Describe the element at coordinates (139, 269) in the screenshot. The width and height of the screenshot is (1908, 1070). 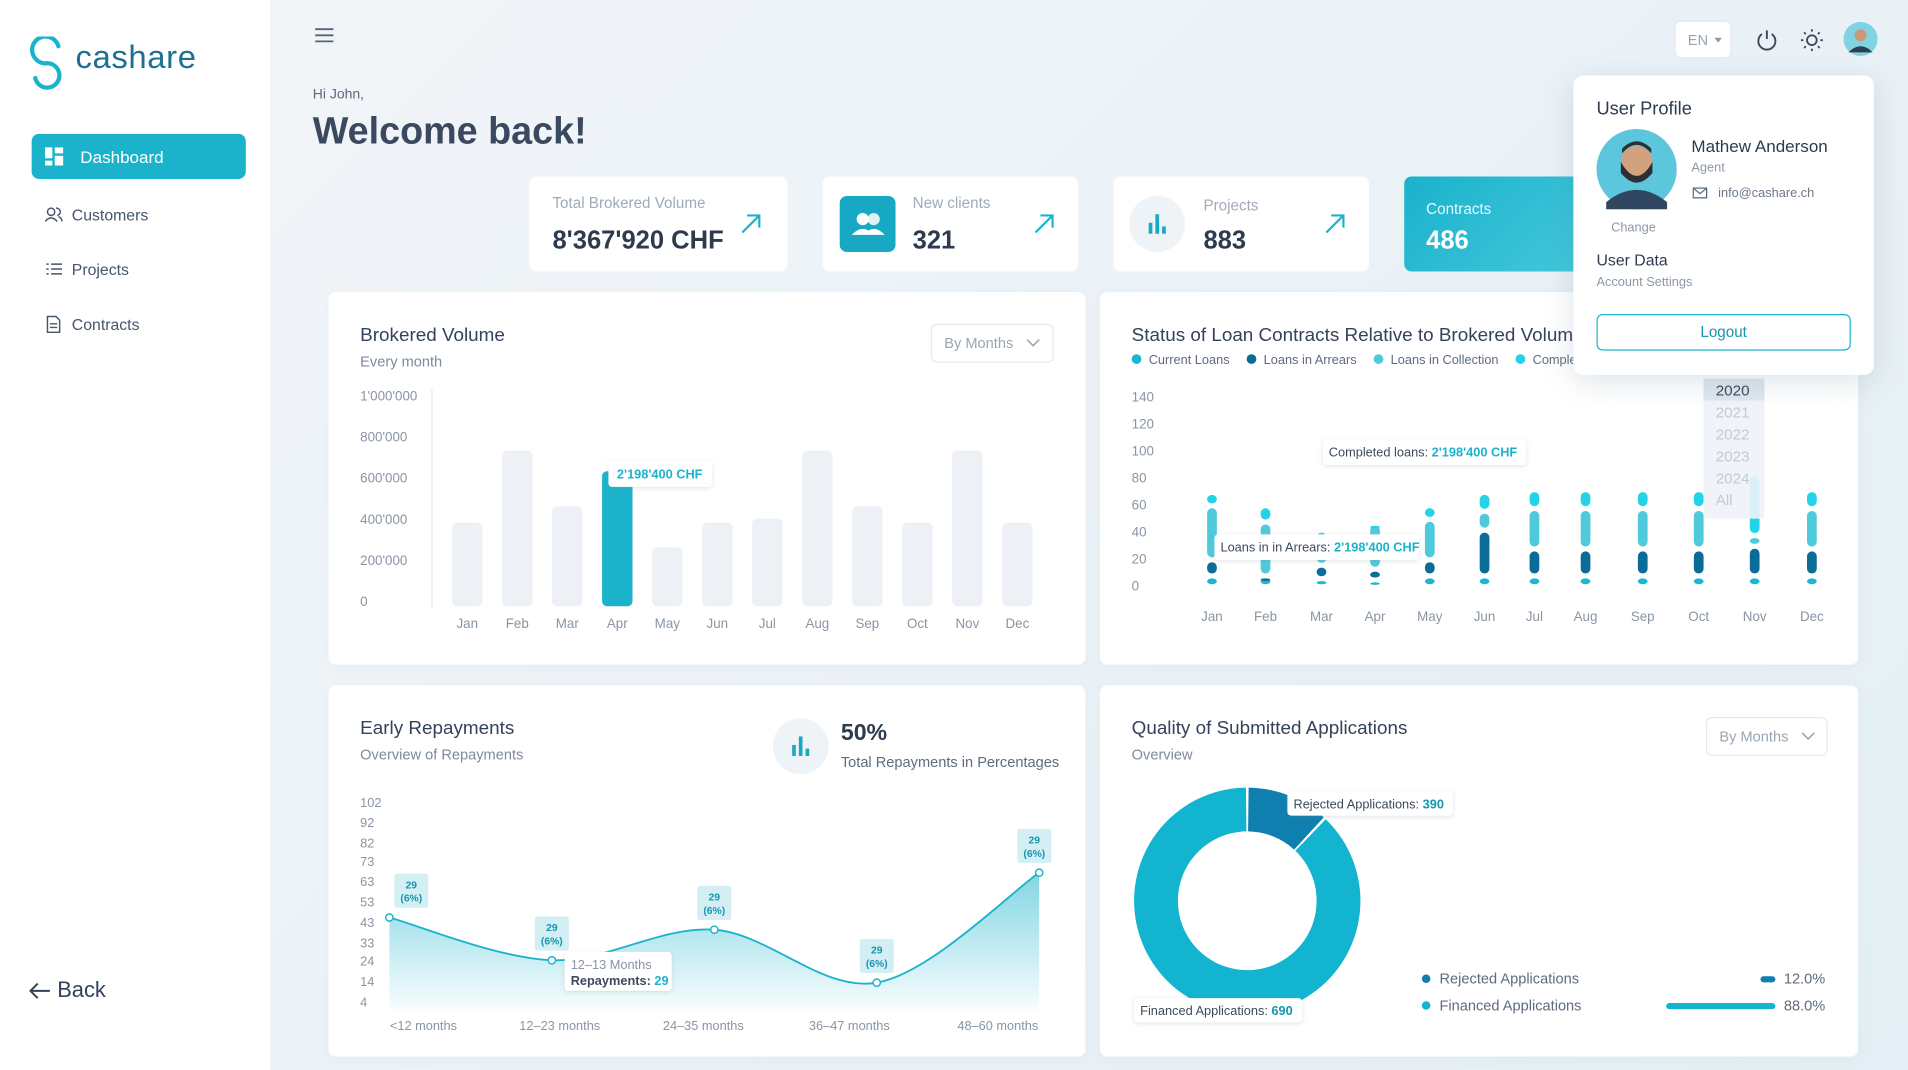
I see `nav-item: Projects` at that location.